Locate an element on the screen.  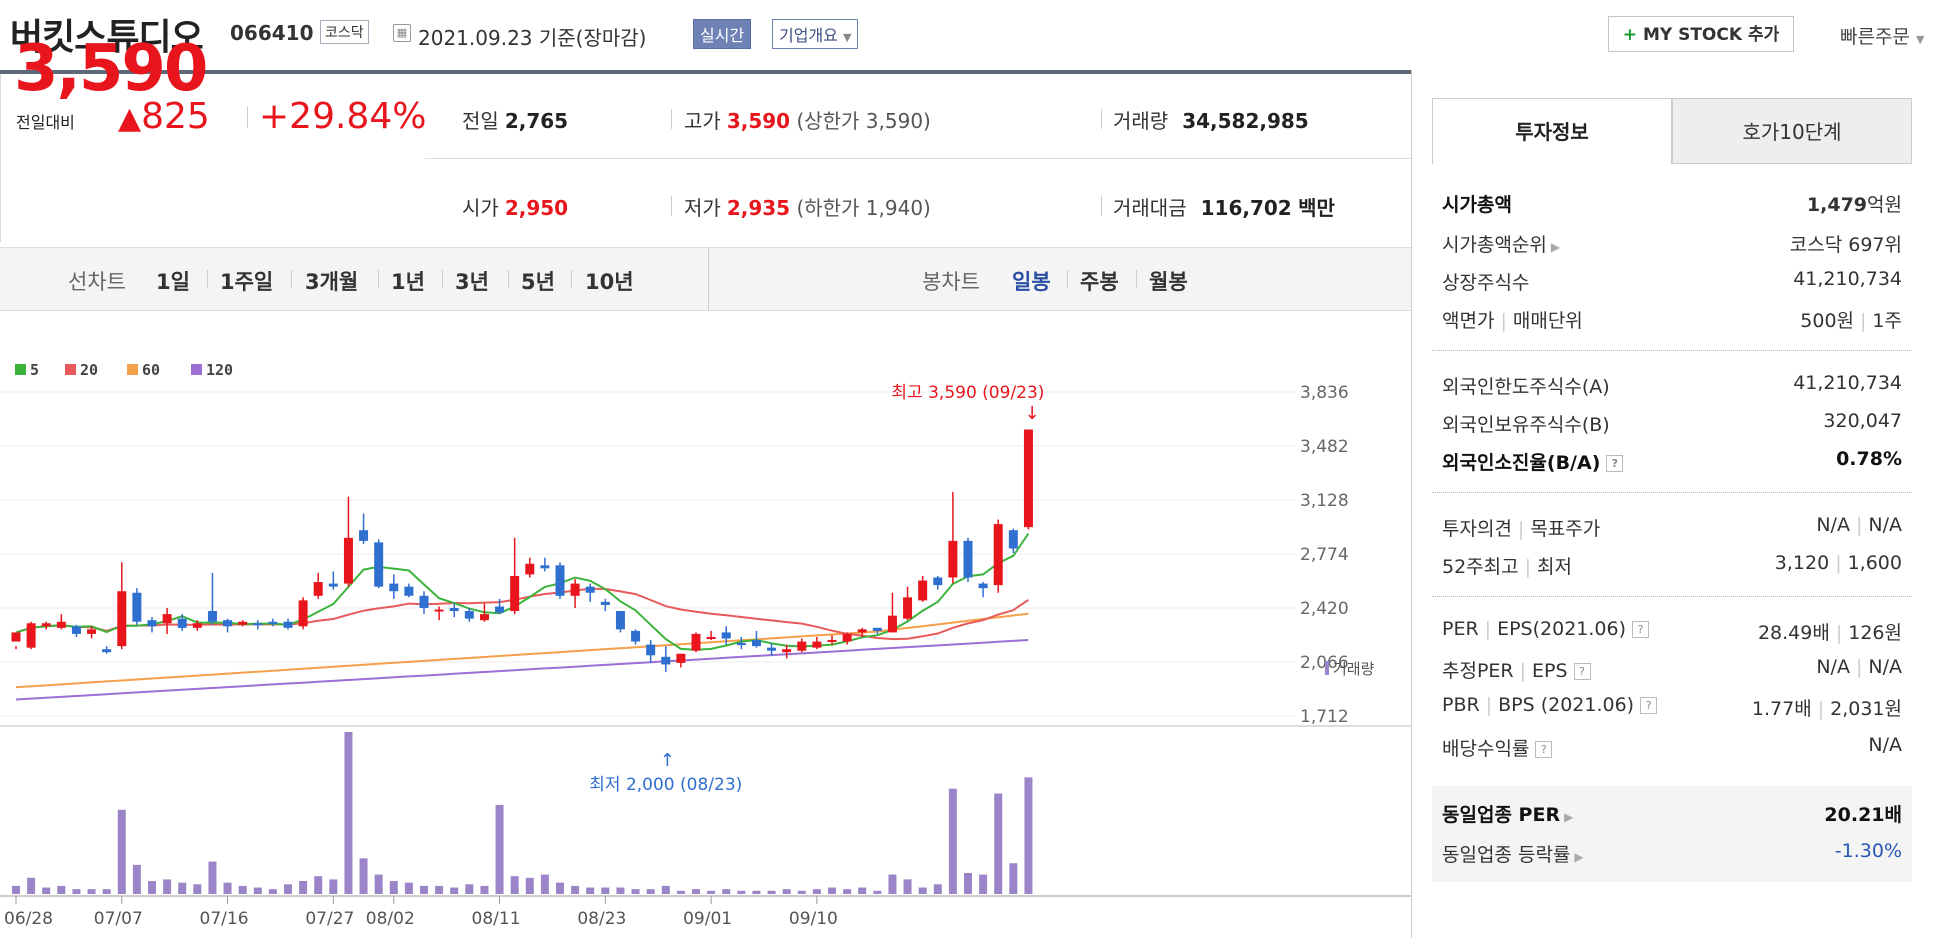
ma5-line is located at coordinates (522, 592).